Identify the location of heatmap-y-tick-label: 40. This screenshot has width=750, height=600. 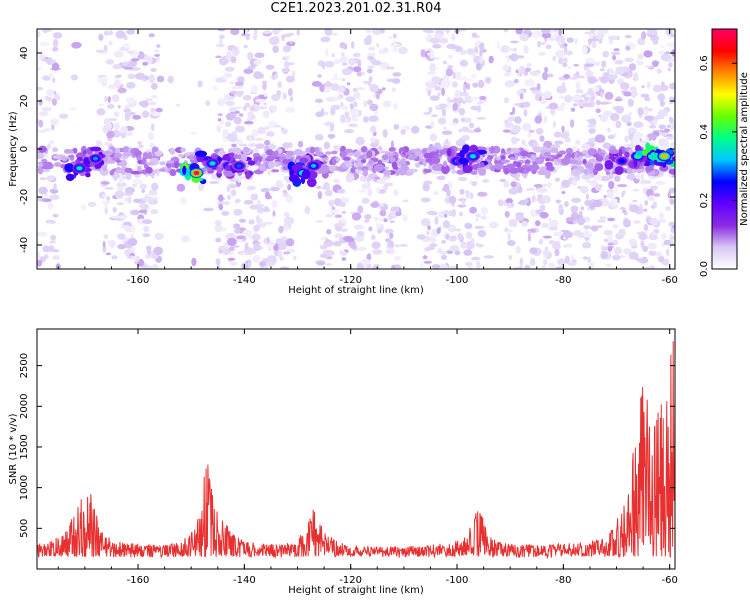
(24, 53).